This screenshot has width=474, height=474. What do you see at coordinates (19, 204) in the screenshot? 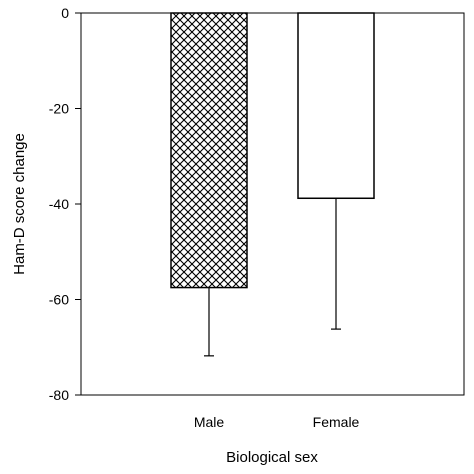
I see `y-axis-title: Ham-D score change` at bounding box center [19, 204].